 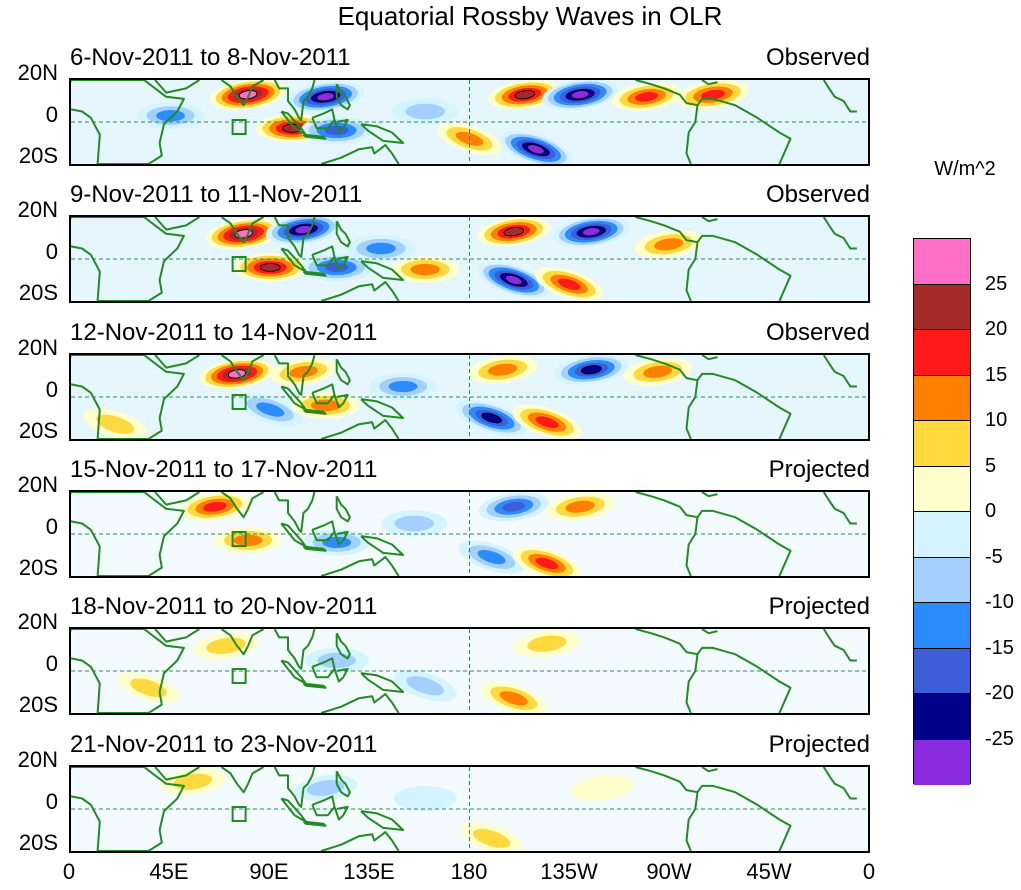 What do you see at coordinates (669, 871) in the screenshot?
I see `longitude-label: 90W` at bounding box center [669, 871].